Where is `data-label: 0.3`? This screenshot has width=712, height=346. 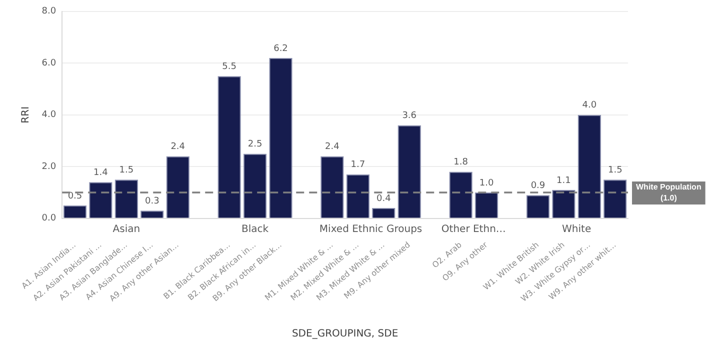
data-label: 0.3 is located at coordinates (152, 201).